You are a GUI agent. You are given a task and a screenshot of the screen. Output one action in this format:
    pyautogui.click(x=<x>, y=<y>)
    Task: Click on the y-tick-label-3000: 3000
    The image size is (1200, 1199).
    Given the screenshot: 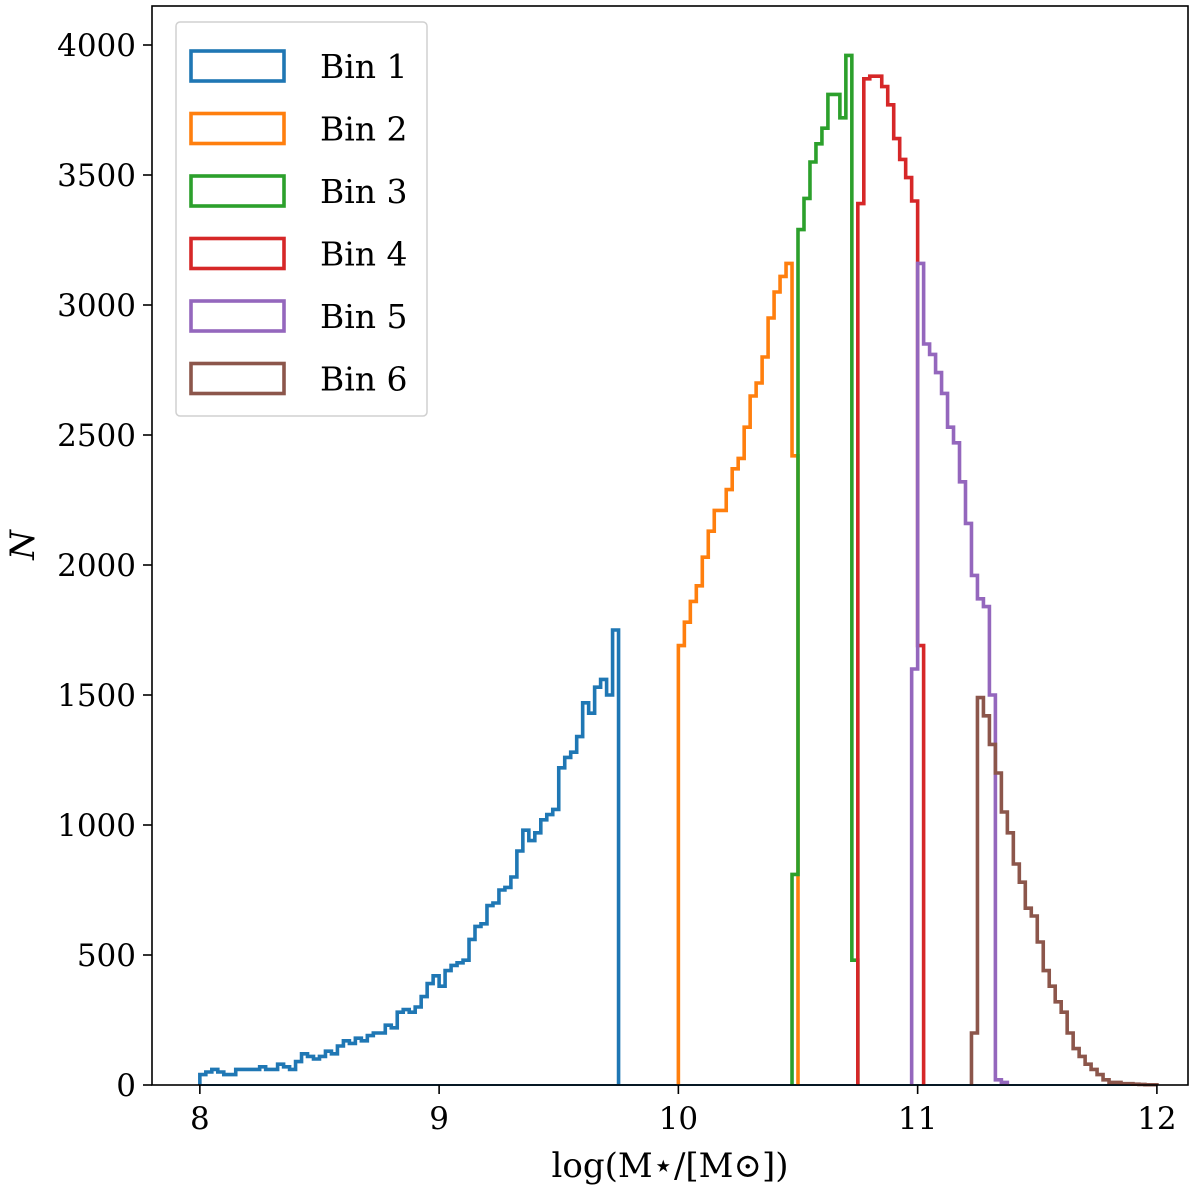 What is the action you would take?
    pyautogui.click(x=96, y=306)
    